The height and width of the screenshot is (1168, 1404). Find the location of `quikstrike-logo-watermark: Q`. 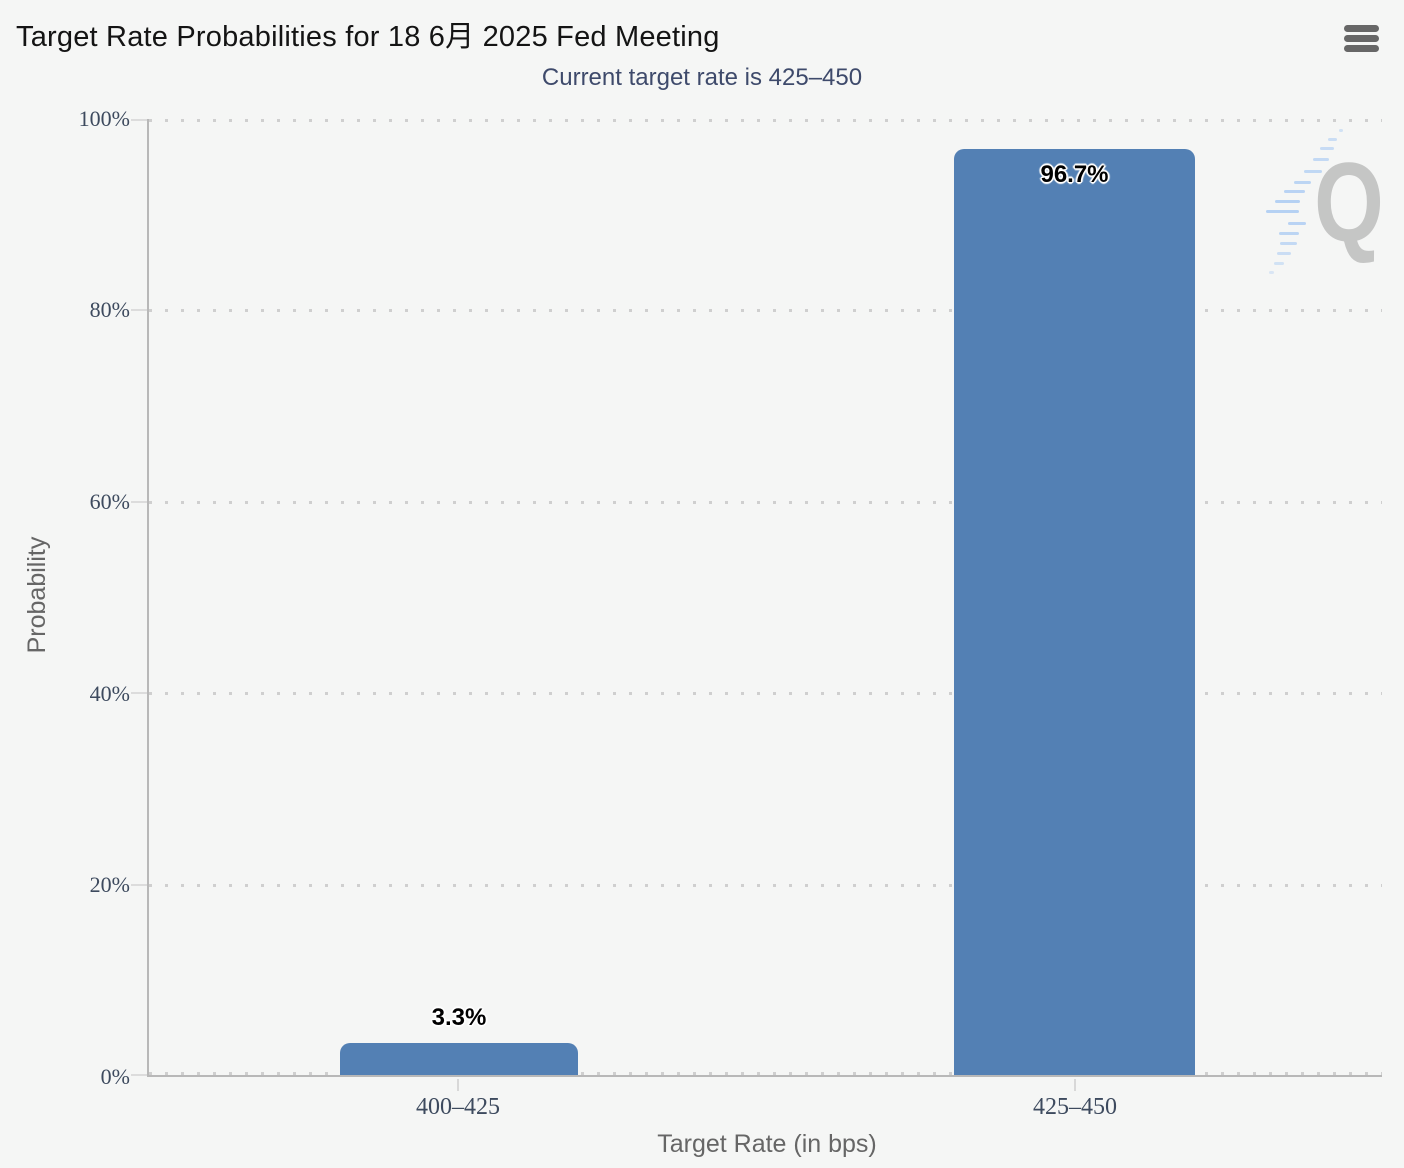

quikstrike-logo-watermark: Q is located at coordinates (1349, 202).